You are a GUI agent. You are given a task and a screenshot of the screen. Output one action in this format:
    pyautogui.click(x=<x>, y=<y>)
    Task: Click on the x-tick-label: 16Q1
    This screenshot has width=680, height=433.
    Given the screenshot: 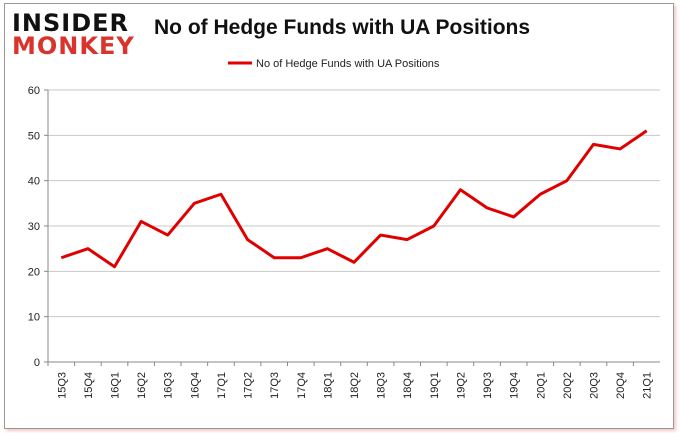 What is the action you would take?
    pyautogui.click(x=116, y=385)
    